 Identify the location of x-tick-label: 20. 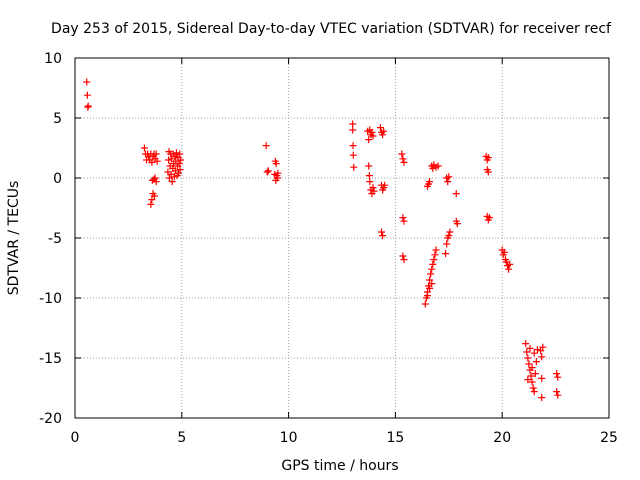
(502, 438).